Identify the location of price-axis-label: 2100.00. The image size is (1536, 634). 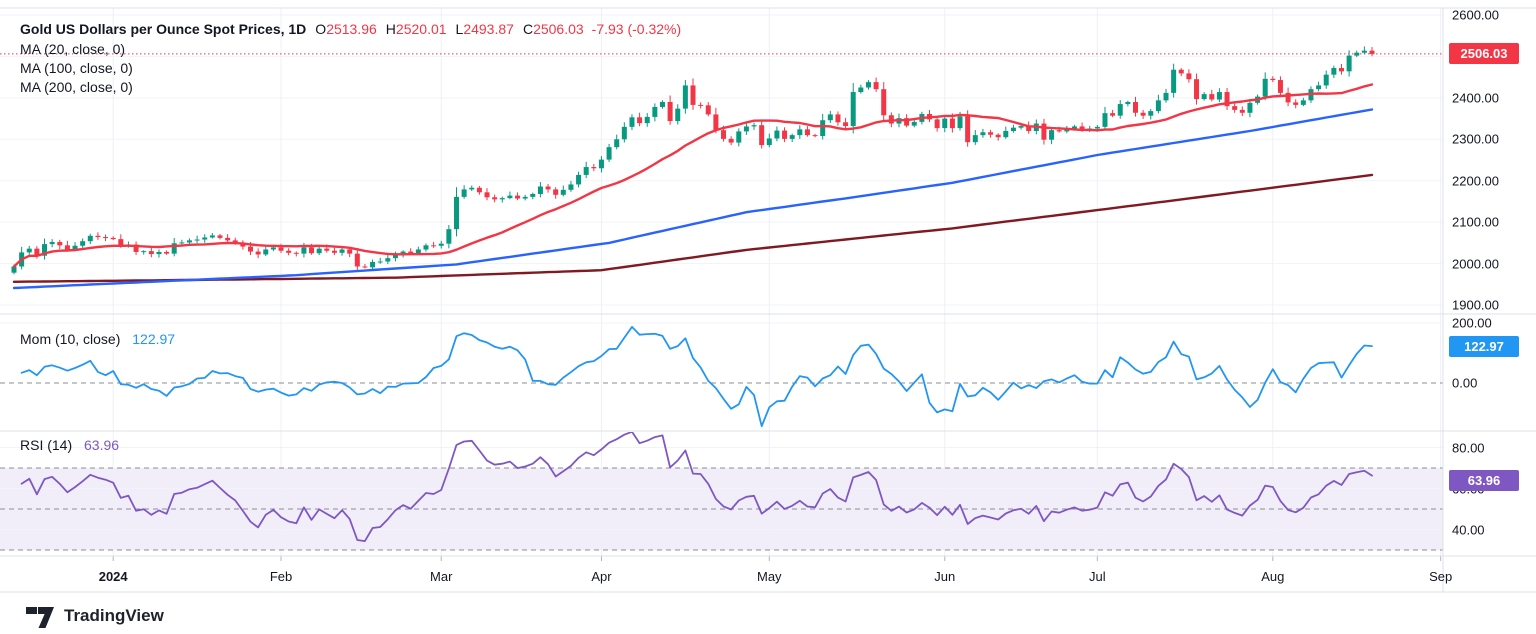
(1475, 222).